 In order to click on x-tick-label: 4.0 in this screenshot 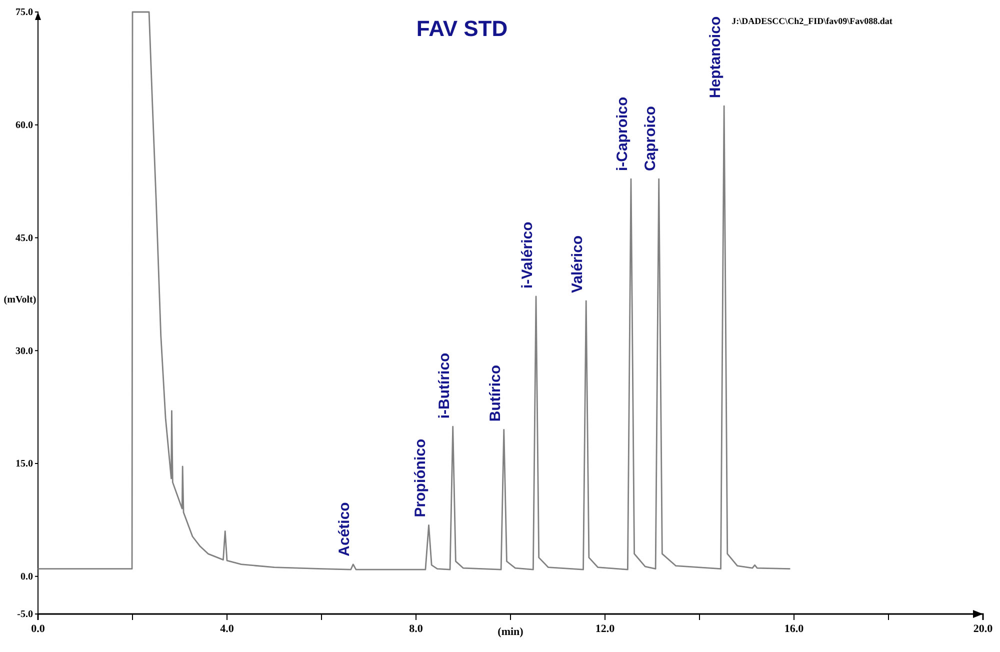, I will do `click(227, 628)`.